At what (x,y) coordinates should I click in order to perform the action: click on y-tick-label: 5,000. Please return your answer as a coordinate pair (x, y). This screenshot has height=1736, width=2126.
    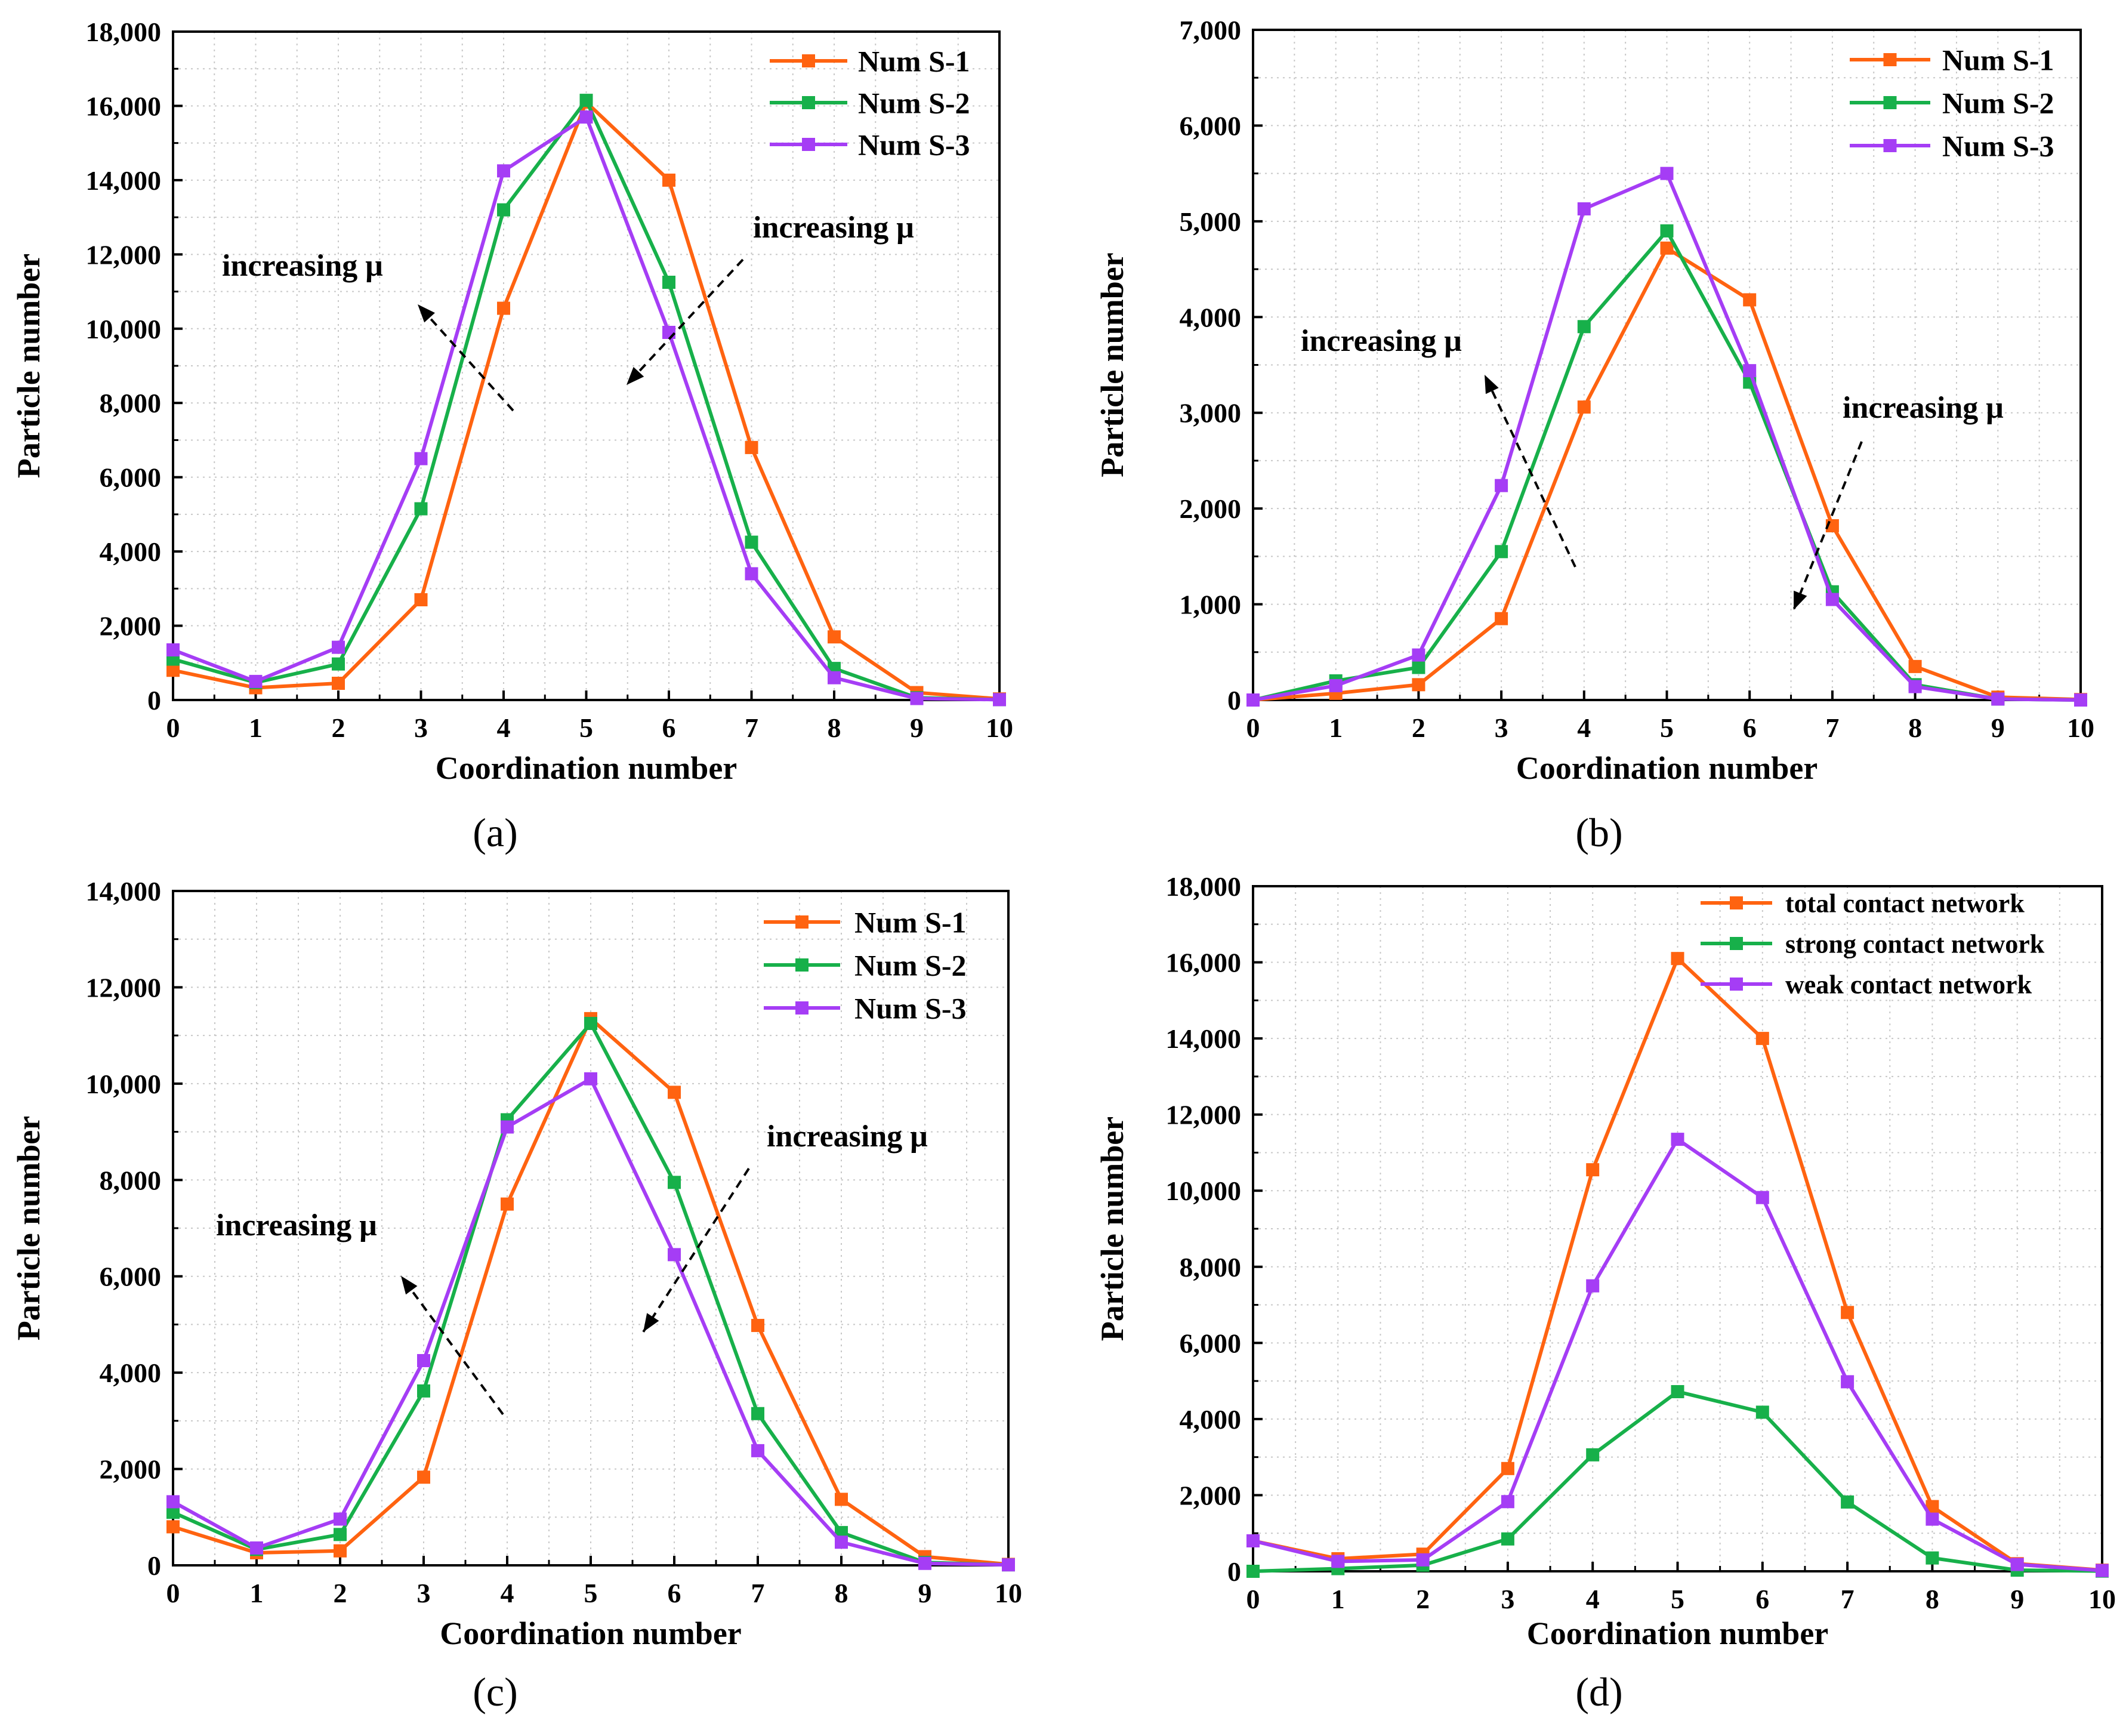
    Looking at the image, I should click on (1211, 221).